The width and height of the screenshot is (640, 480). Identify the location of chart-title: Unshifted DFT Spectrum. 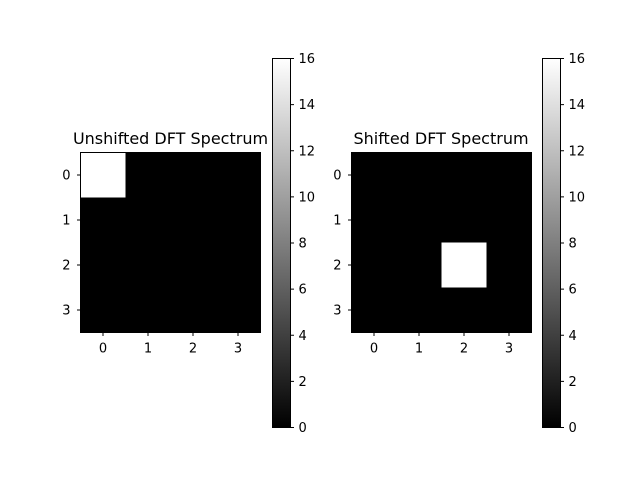
(170, 138).